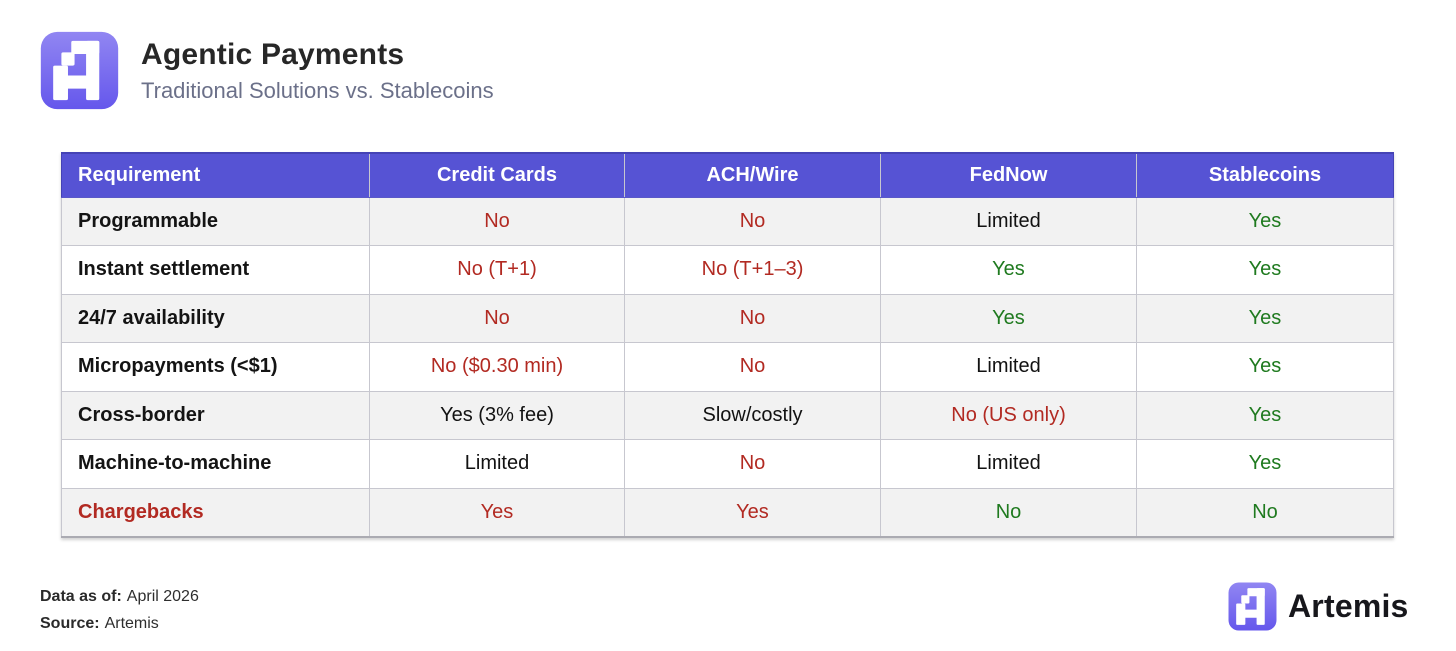 Image resolution: width=1456 pixels, height=651 pixels. I want to click on table-cell: No ($0.30 min), so click(497, 367).